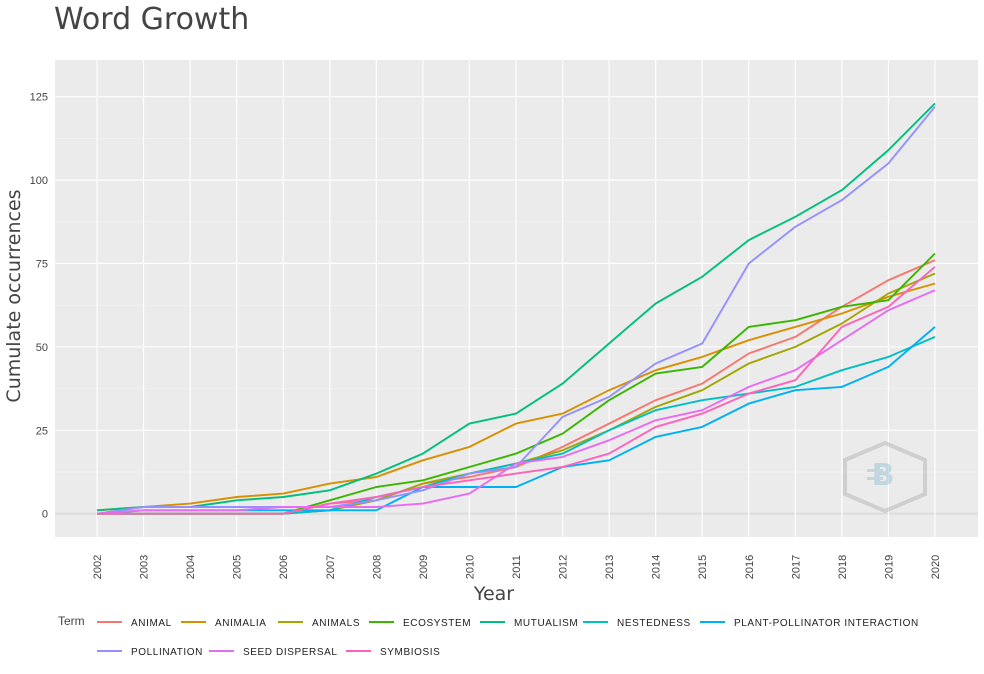 The width and height of the screenshot is (984, 674). Describe the element at coordinates (564, 567) in the screenshot. I see `x-tick-label: 2012` at that location.